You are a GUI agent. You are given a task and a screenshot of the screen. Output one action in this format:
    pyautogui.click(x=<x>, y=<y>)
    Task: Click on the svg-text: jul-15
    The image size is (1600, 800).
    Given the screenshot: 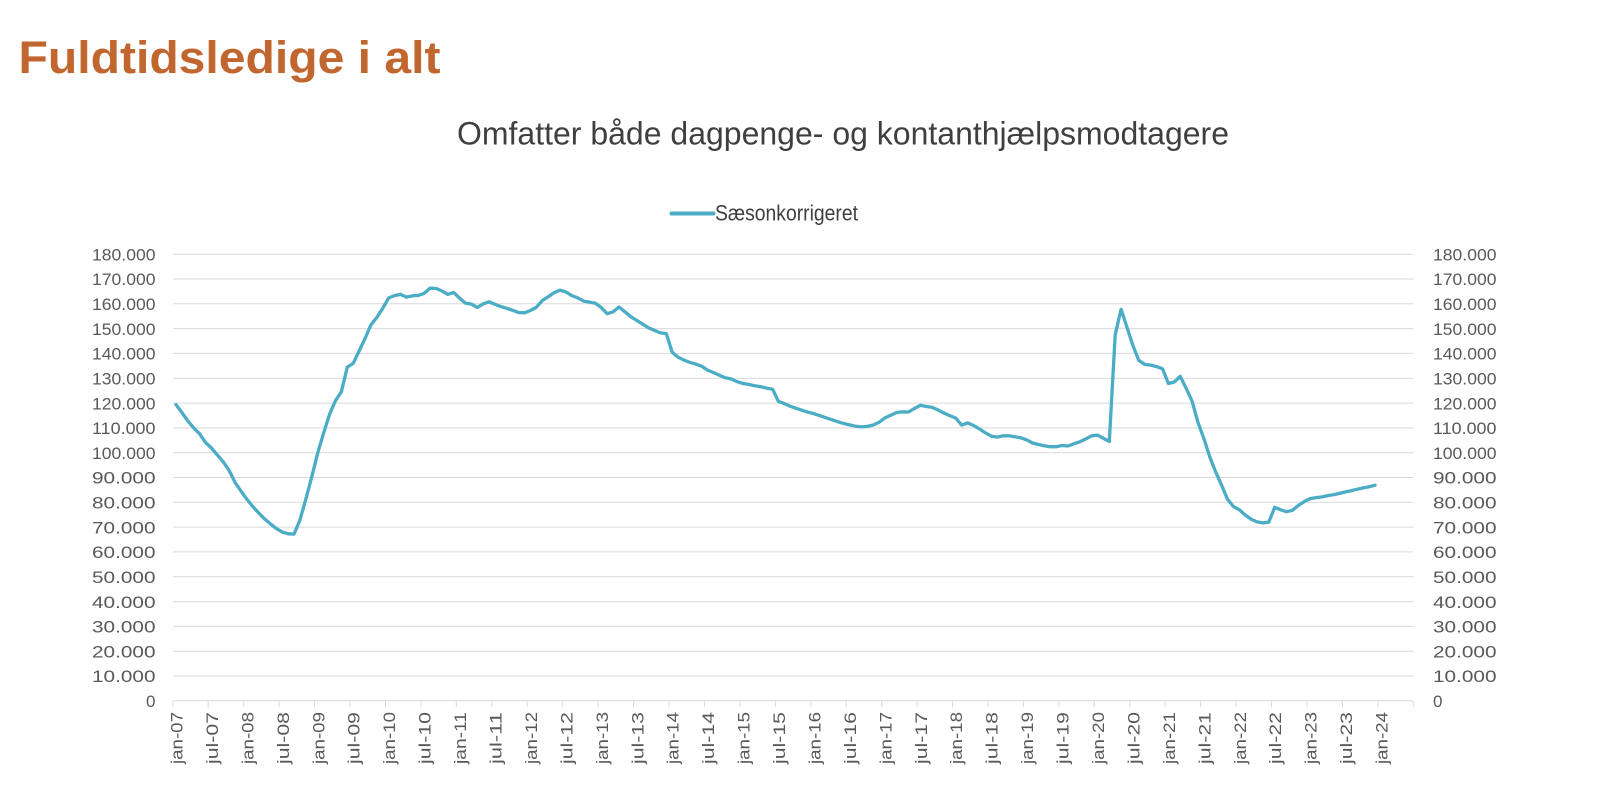 What is the action you would take?
    pyautogui.click(x=779, y=738)
    